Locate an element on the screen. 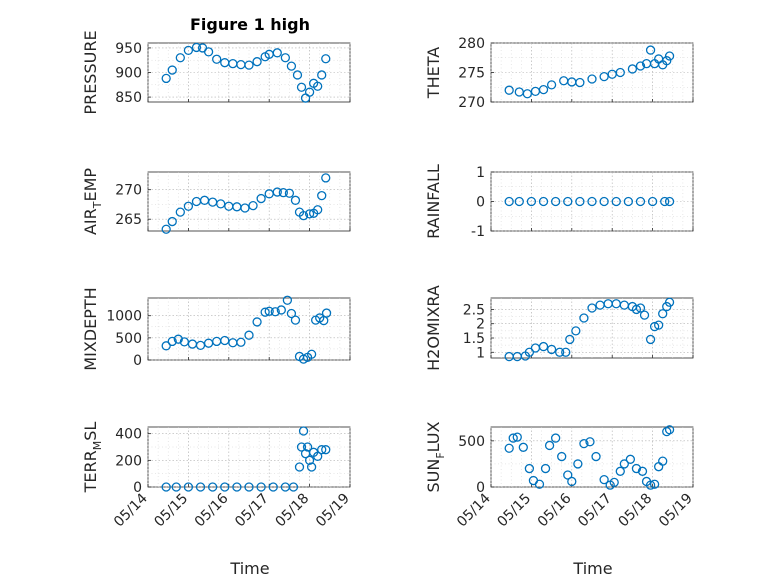 Image resolution: width=778 pixels, height=583 pixels. y-tick-label: 900 is located at coordinates (128, 74).